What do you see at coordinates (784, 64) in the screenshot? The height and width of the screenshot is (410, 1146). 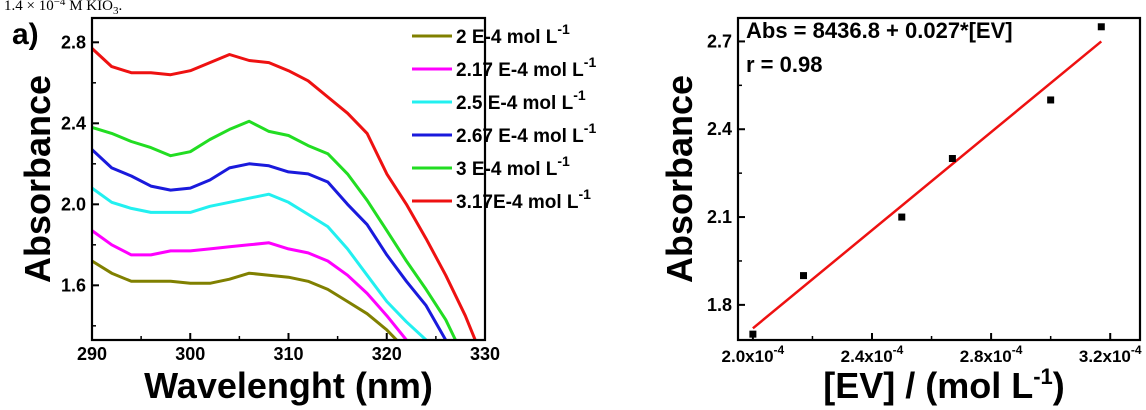 I see `correlation-coefficient: r = 0.98` at bounding box center [784, 64].